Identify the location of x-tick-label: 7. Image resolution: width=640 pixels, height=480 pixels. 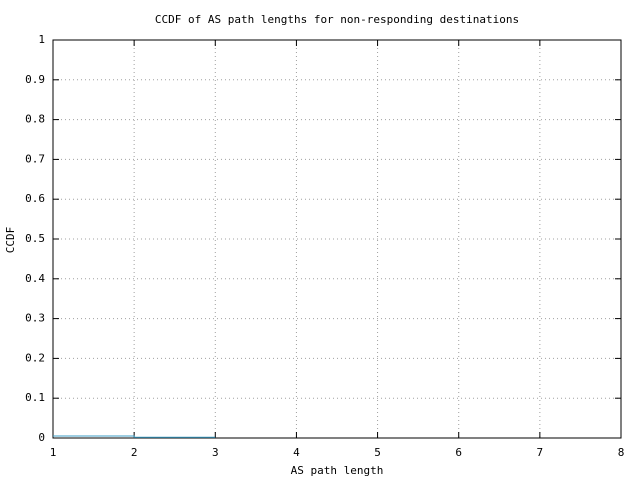
(540, 452).